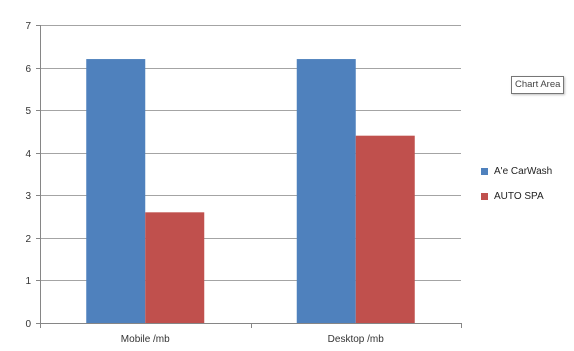 This screenshot has height=351, width=574. I want to click on bar-auto-spa-mobile, so click(175, 267).